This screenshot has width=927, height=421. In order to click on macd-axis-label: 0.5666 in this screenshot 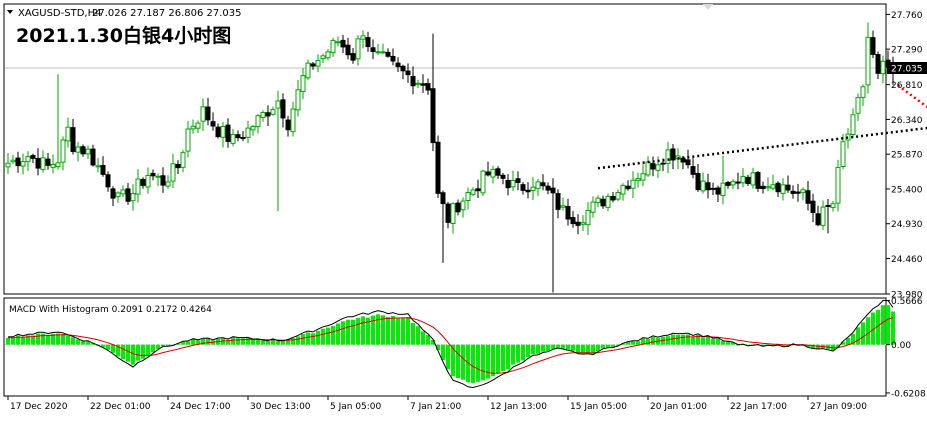, I will do `click(907, 302)`.